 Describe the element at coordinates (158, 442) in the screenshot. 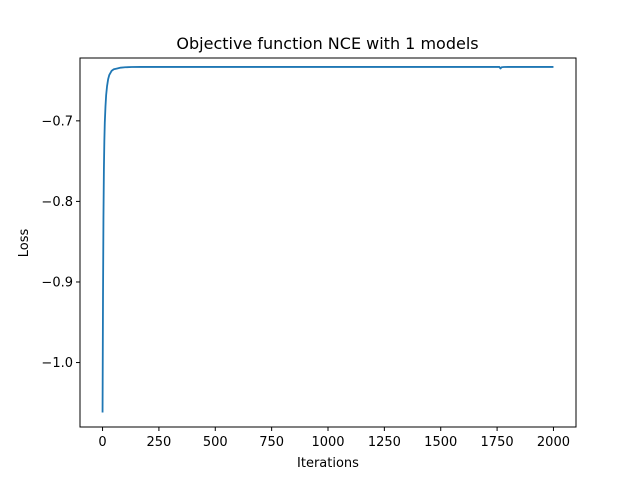

I see `x-tick-label: 250` at that location.